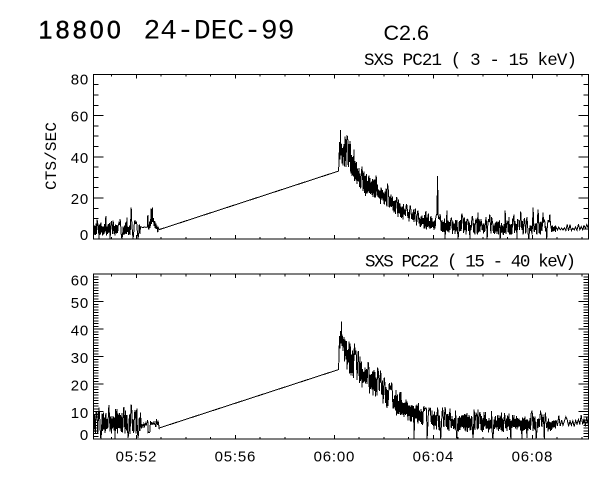  Describe the element at coordinates (80, 358) in the screenshot. I see `svg-text: 30` at that location.